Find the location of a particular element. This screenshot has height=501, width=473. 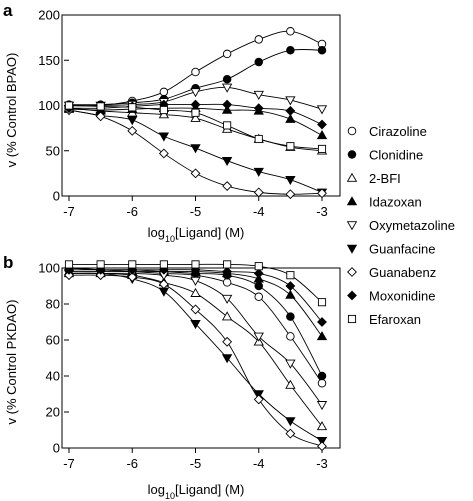

legend-label-cirazoline: Cirazoline is located at coordinates (398, 131).